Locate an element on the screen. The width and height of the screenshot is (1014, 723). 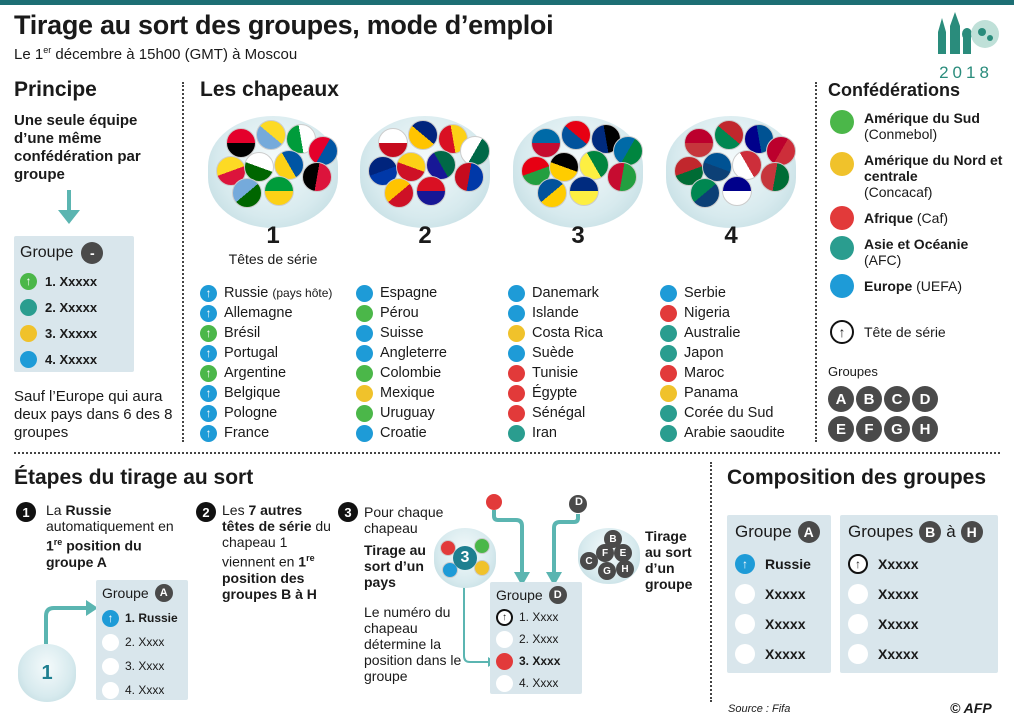
source-text: Source : Fifa is located at coordinates (759, 709).